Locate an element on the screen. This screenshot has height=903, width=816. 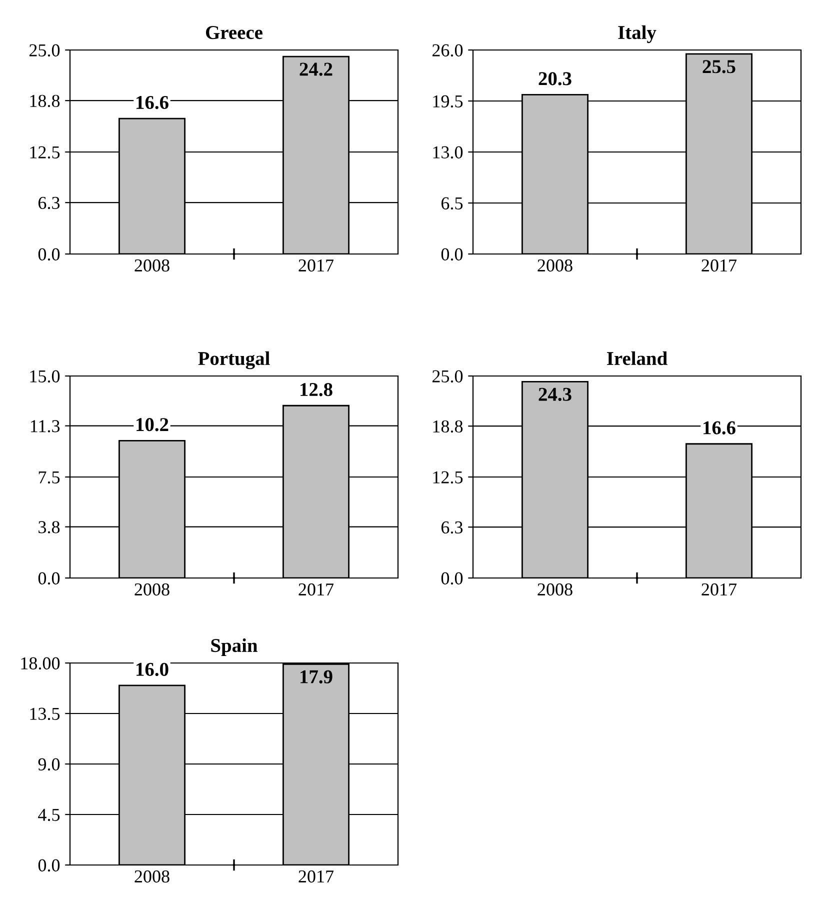
y-tick-label: 11.3 is located at coordinates (45, 426).